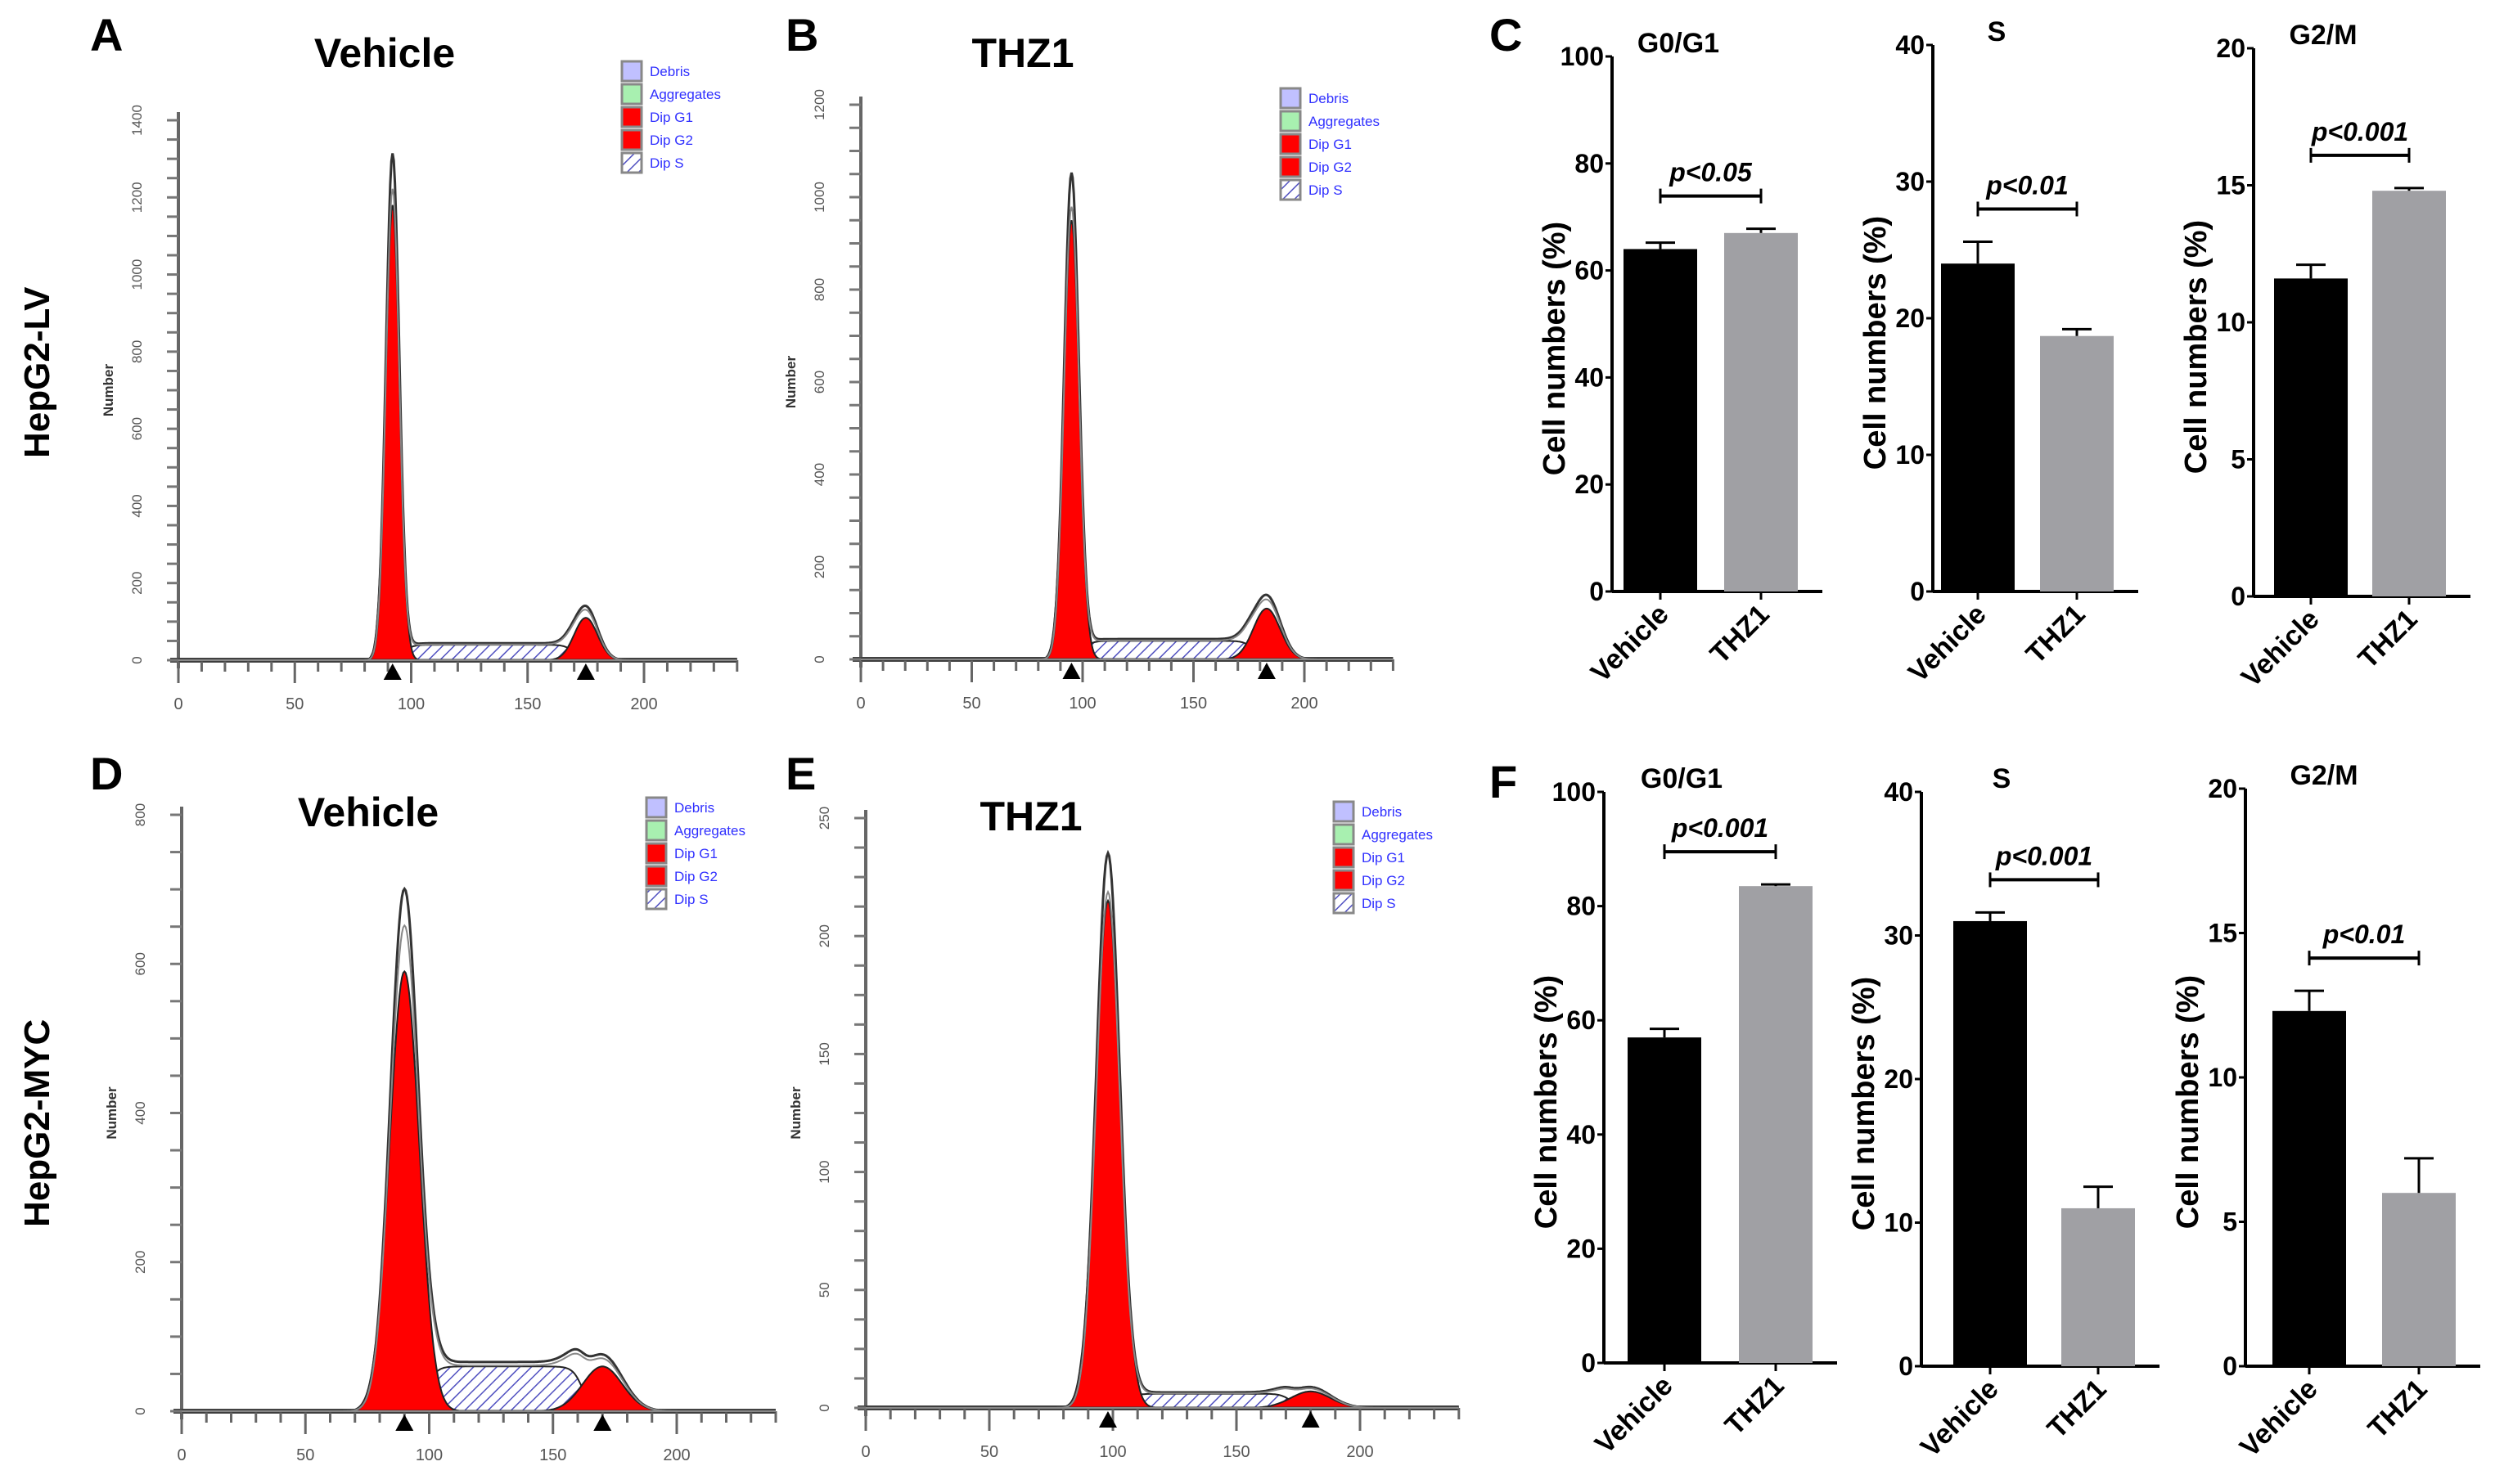  Describe the element at coordinates (971, 704) in the screenshot. I see `x-tick-label: 50` at that location.